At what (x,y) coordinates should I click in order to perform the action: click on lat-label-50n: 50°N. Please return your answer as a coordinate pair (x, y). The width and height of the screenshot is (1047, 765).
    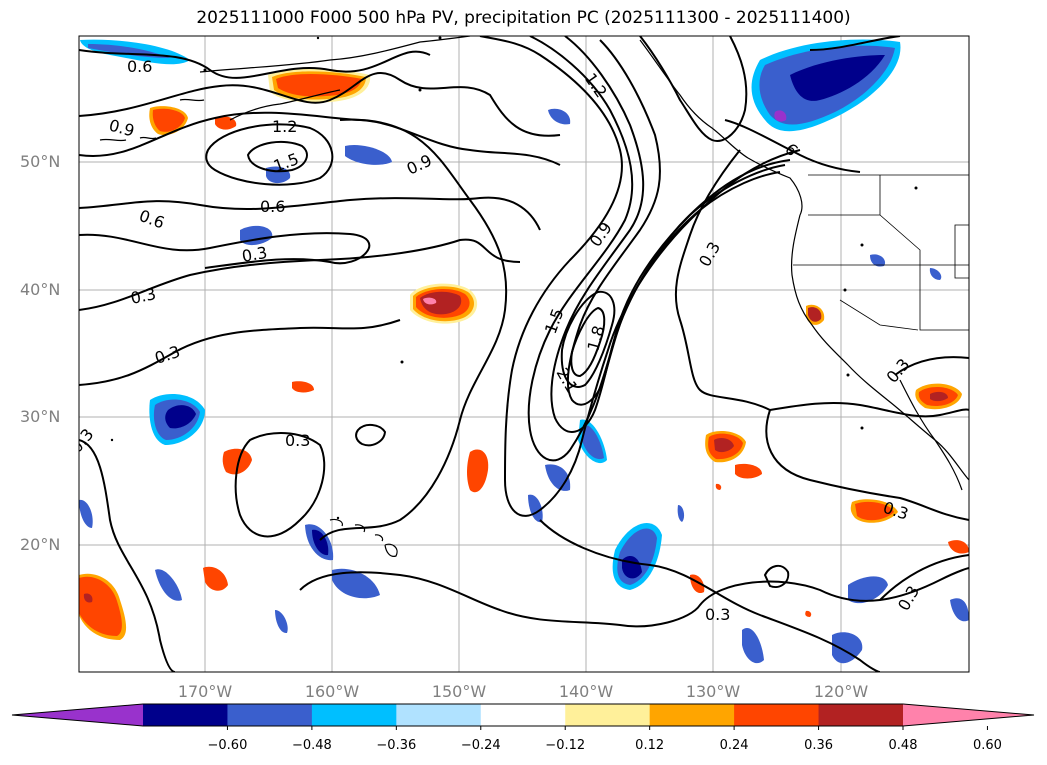
    Looking at the image, I should click on (40, 161).